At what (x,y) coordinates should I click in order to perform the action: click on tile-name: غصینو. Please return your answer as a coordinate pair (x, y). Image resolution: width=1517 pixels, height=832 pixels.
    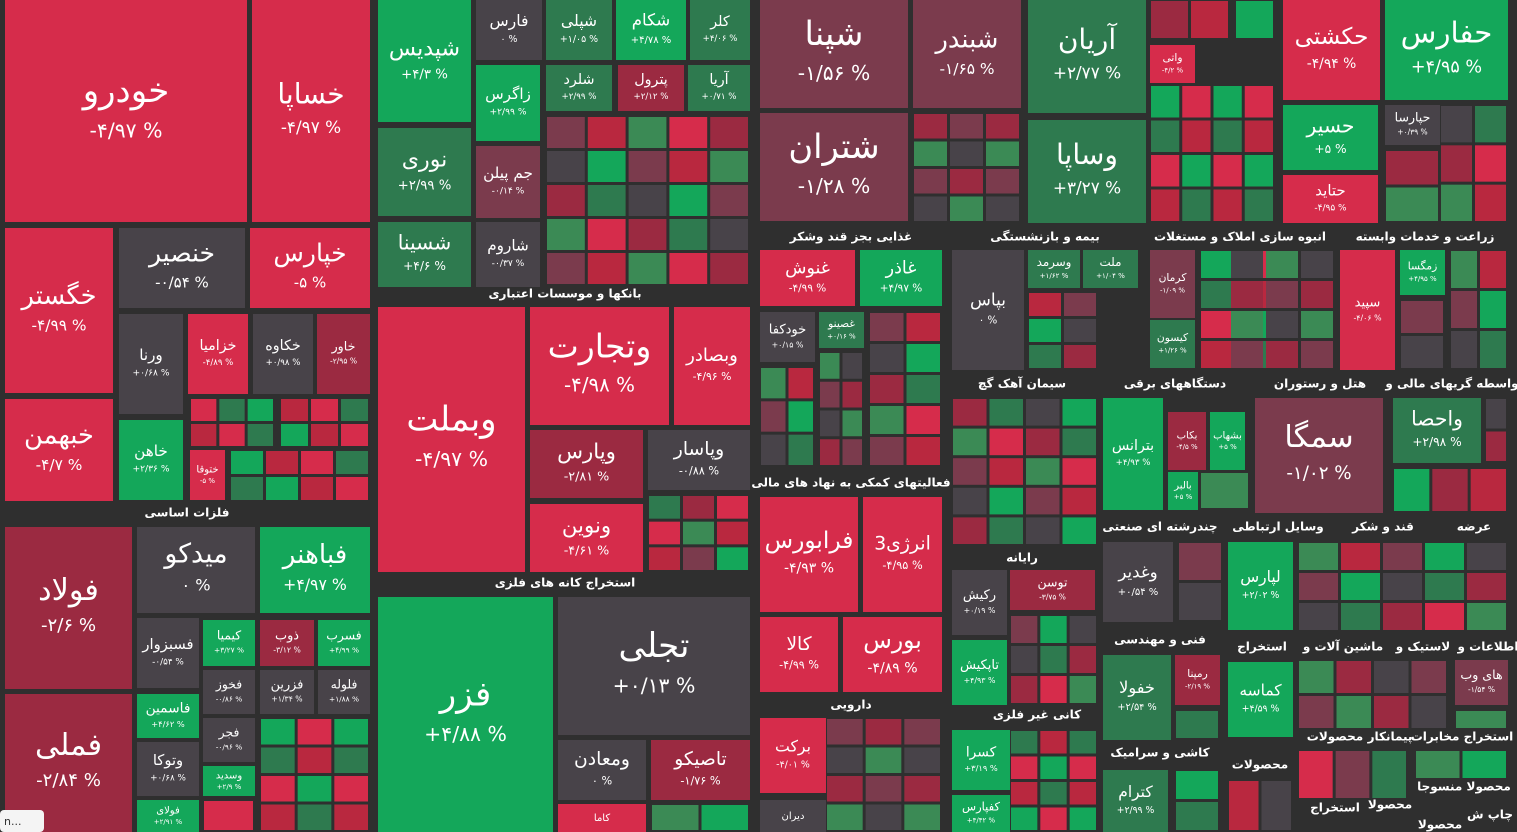
    Looking at the image, I should click on (841, 323).